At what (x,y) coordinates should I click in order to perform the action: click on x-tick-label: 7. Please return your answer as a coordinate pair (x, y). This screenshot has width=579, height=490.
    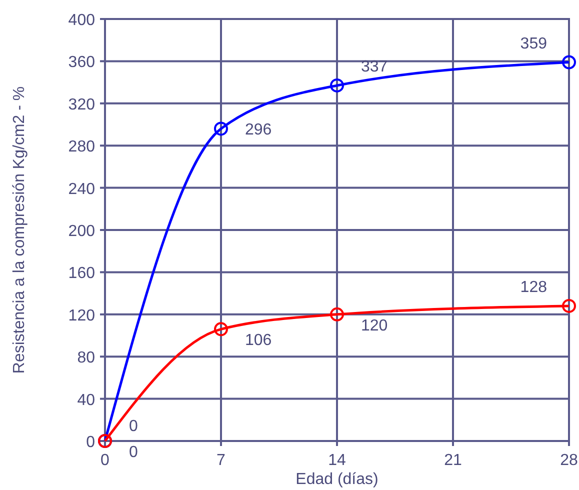
    Looking at the image, I should click on (221, 460).